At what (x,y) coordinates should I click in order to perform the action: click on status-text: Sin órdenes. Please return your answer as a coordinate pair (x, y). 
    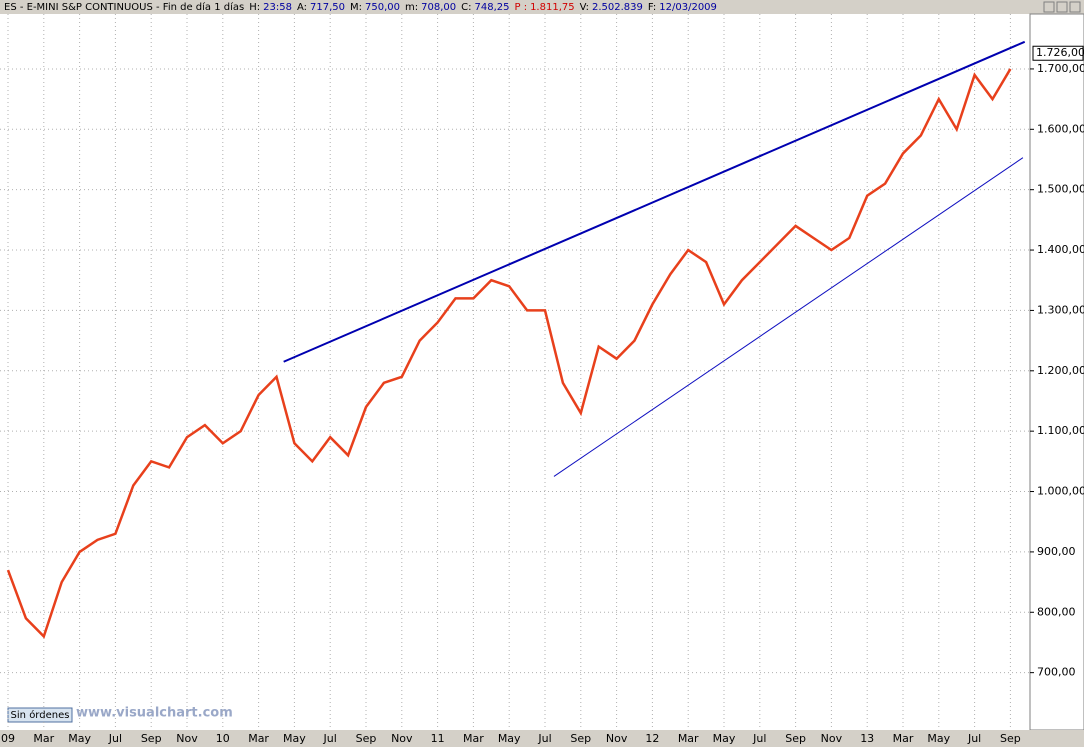
    Looking at the image, I should click on (40, 715).